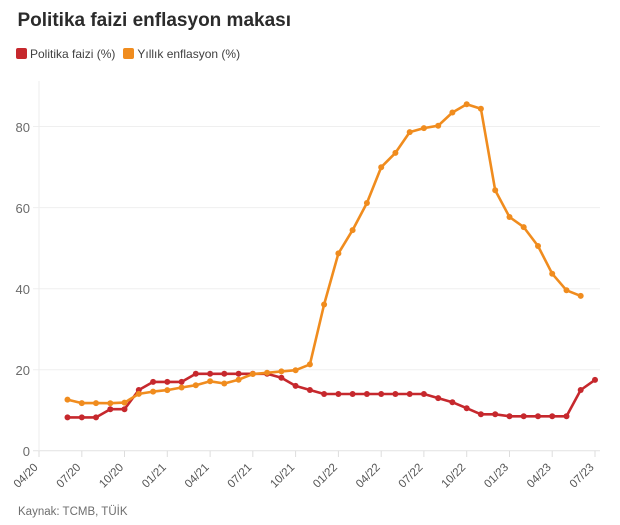  What do you see at coordinates (539, 476) in the screenshot?
I see `svg-text: 04/23` at bounding box center [539, 476].